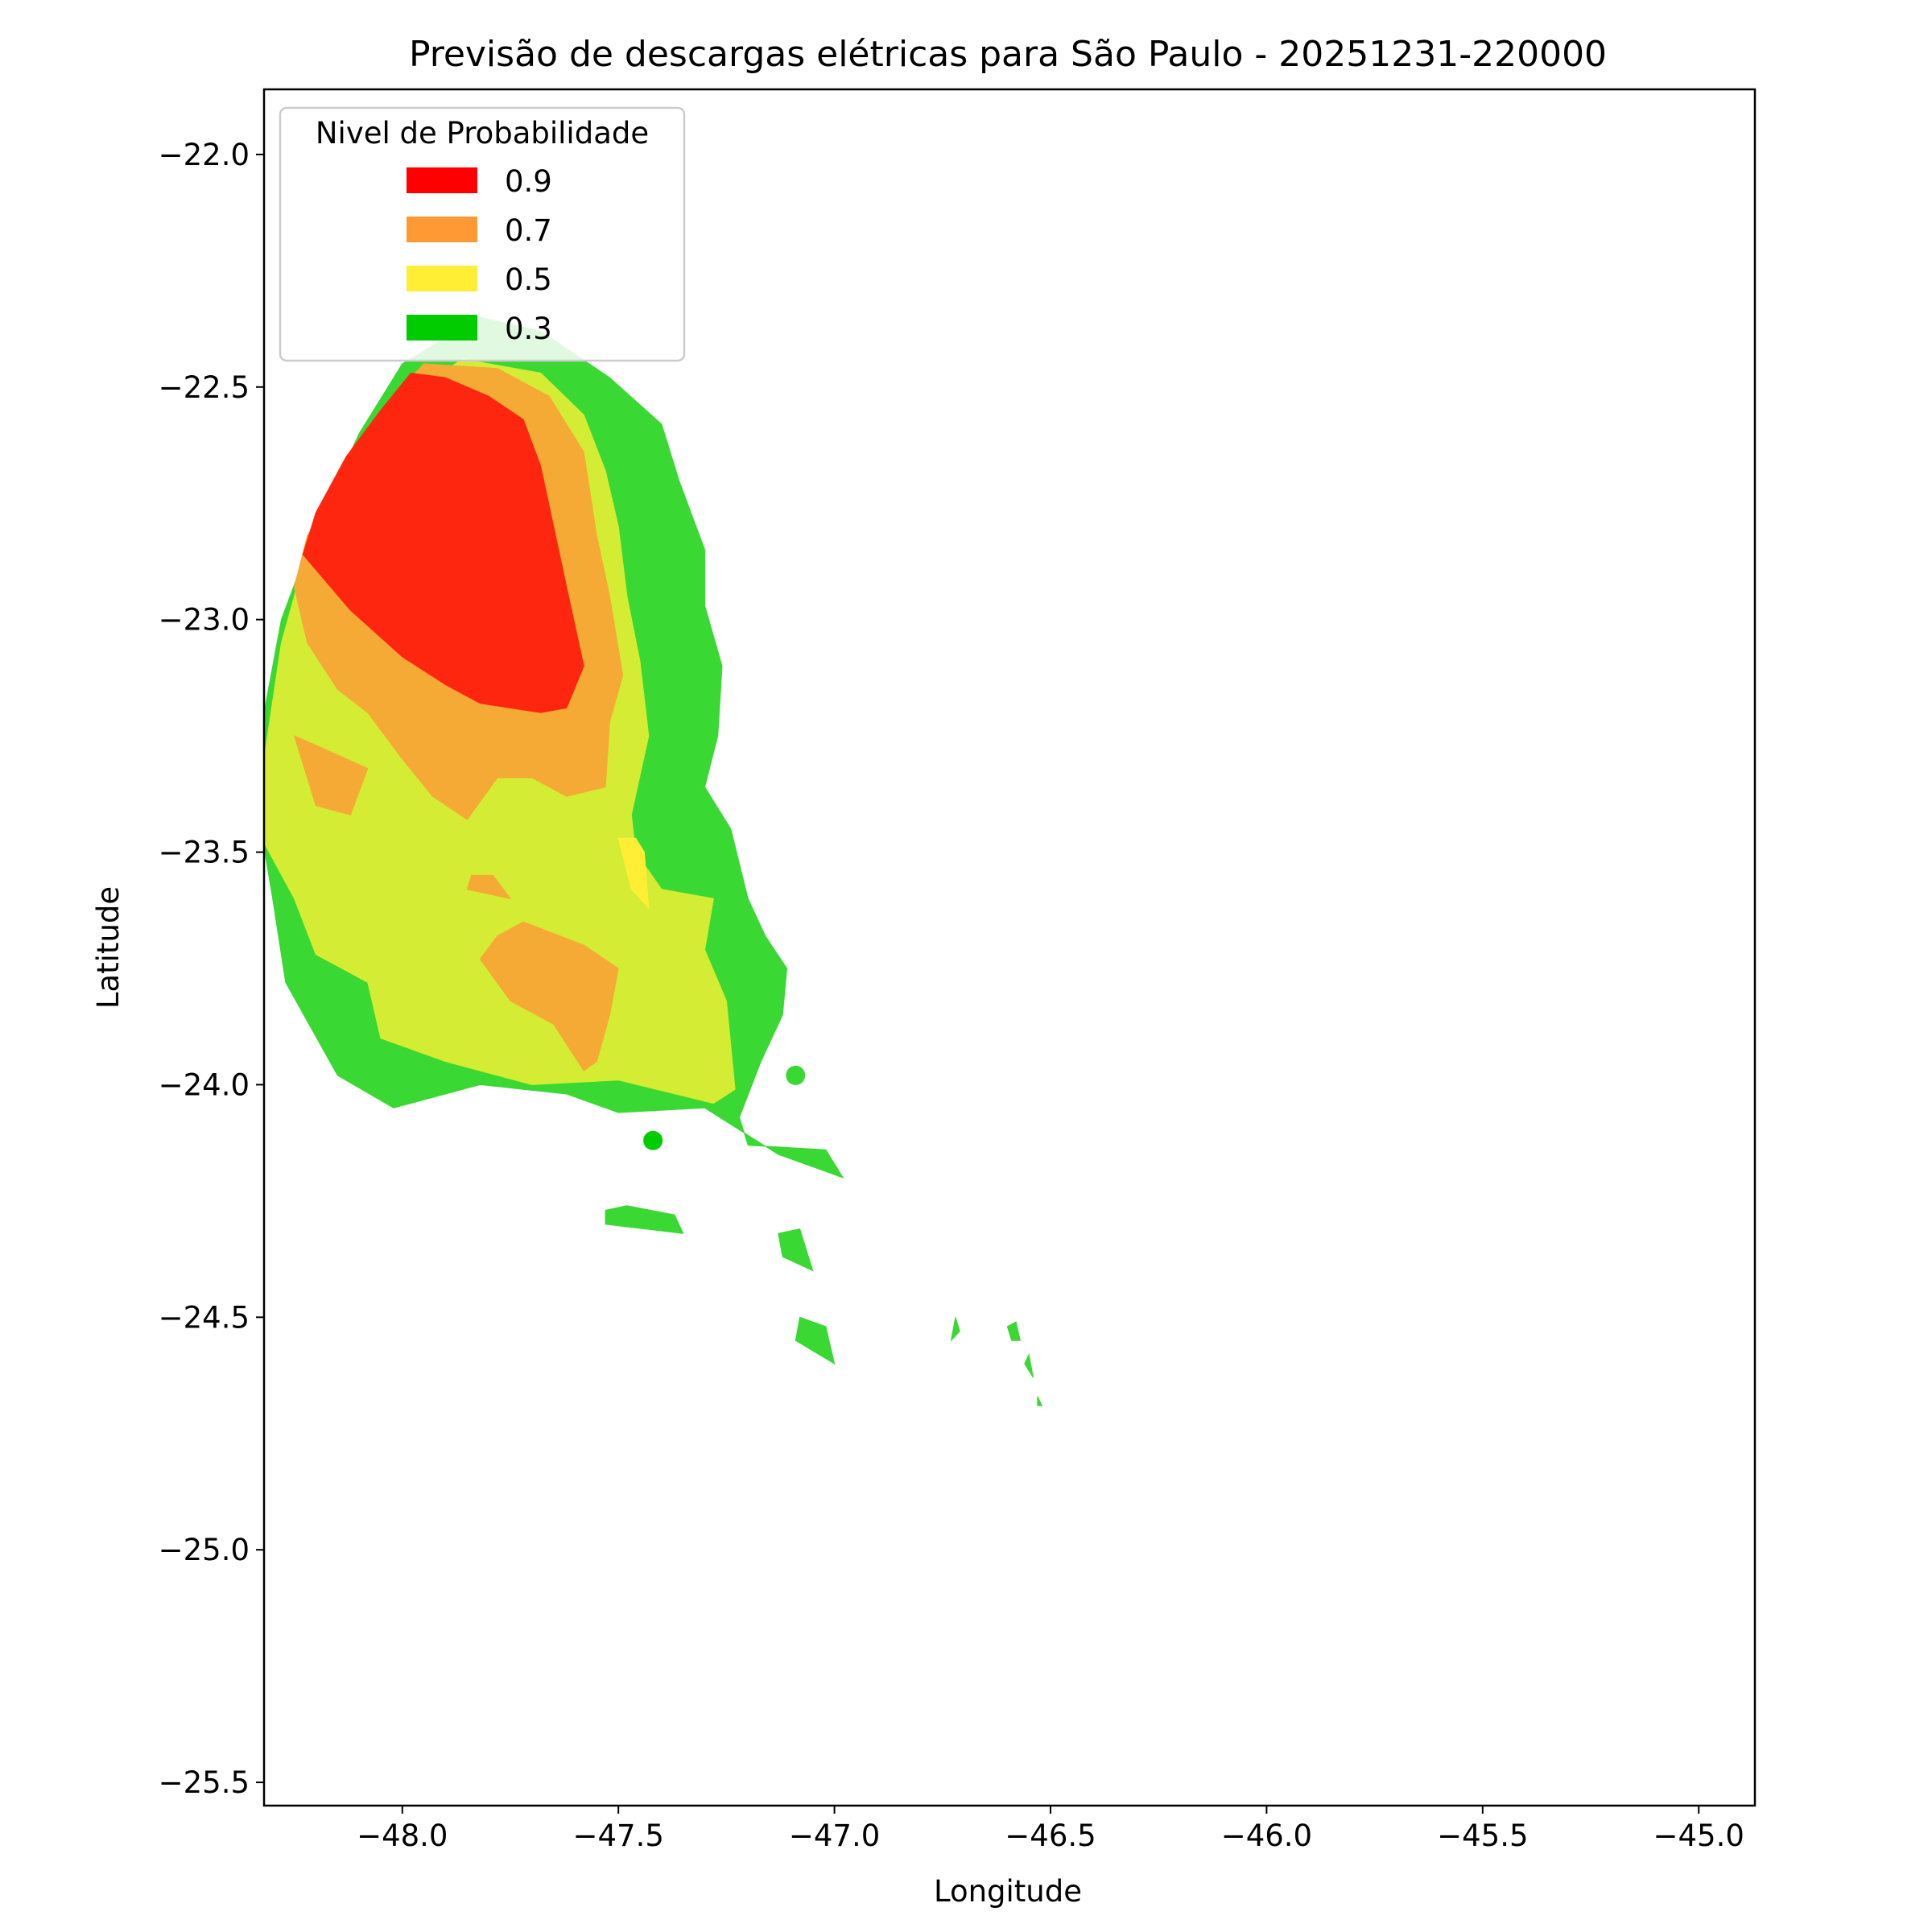 The width and height of the screenshot is (1932, 1932). What do you see at coordinates (1698, 1835) in the screenshot?
I see `x-tick-label: −45.0` at bounding box center [1698, 1835].